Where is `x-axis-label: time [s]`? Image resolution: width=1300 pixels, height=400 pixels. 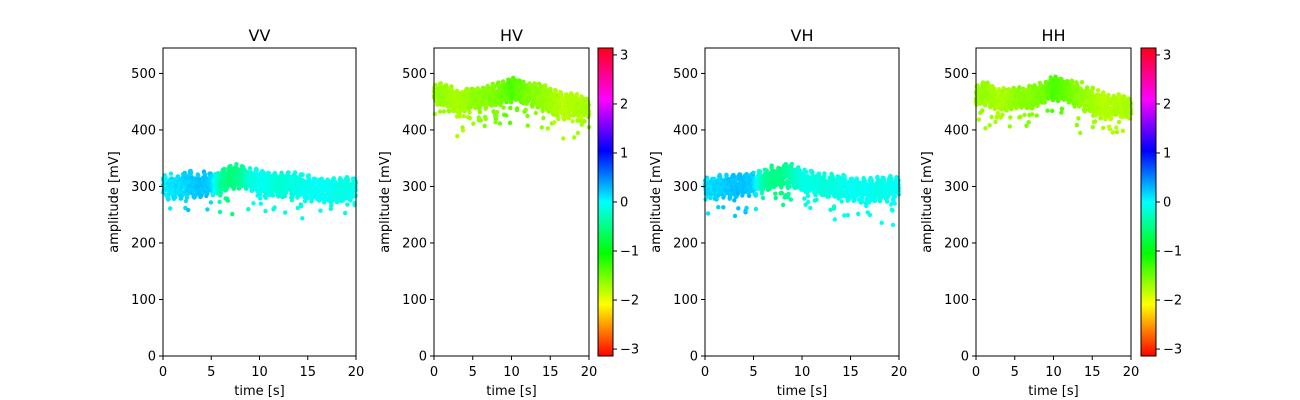
x-axis-label: time [s] is located at coordinates (511, 391).